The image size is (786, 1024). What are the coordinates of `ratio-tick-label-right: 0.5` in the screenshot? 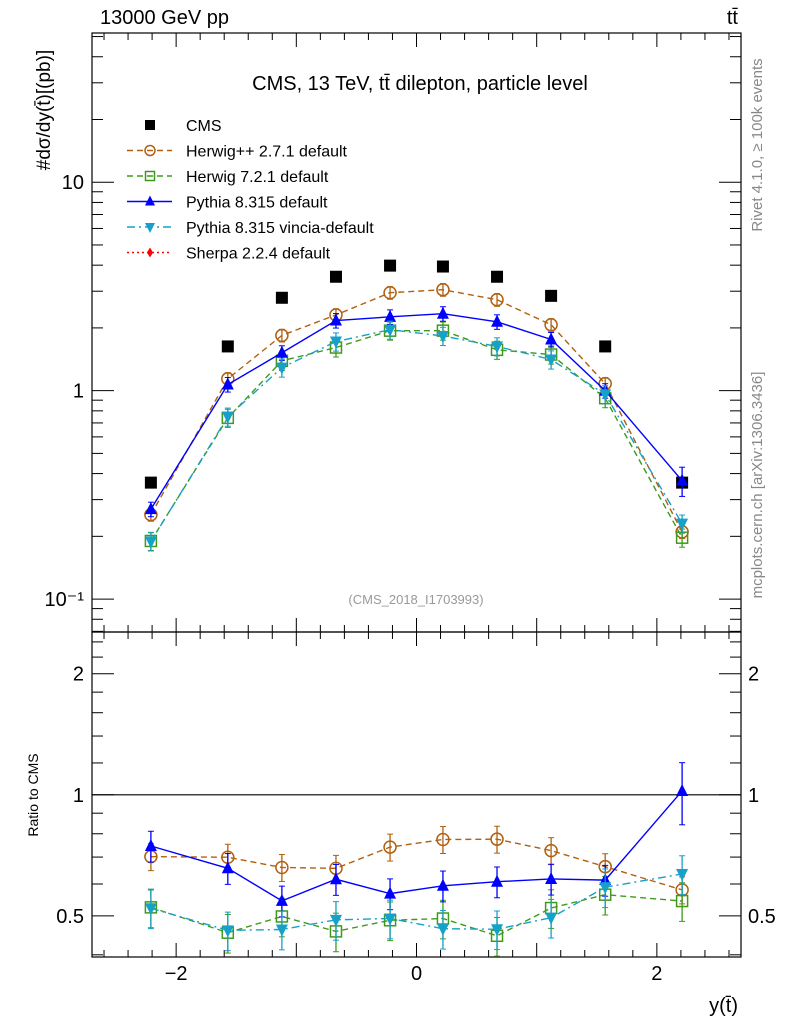 It's located at (762, 917).